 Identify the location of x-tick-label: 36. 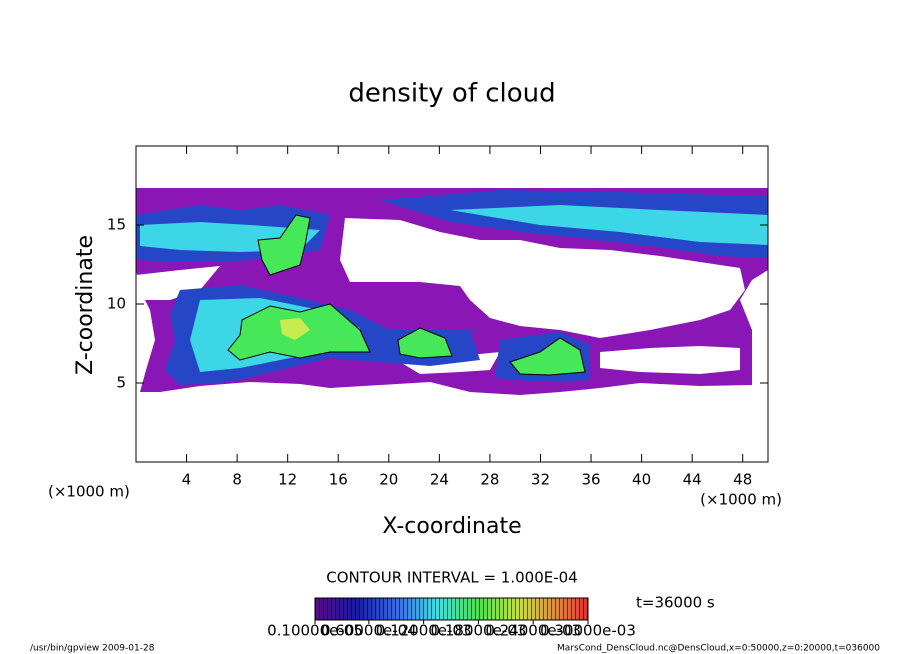
(590, 480).